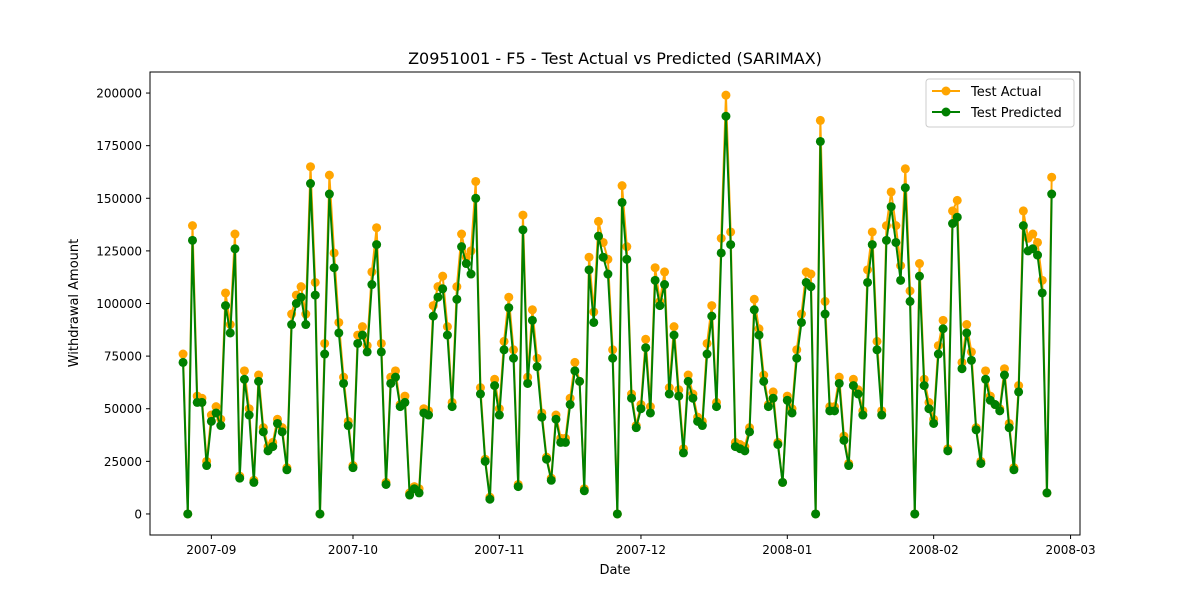  I want to click on legend-box, so click(1000, 103).